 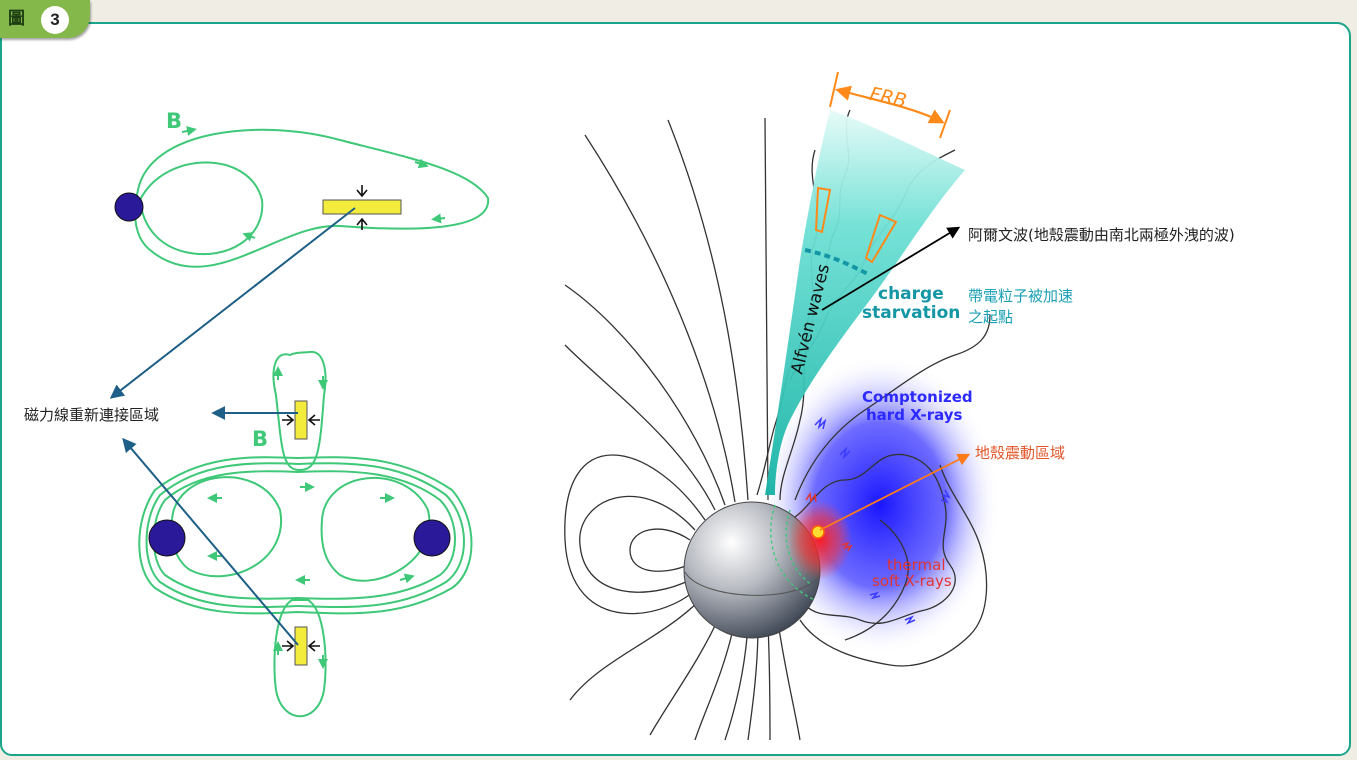 I want to click on frb-label: FRB, so click(x=888, y=97).